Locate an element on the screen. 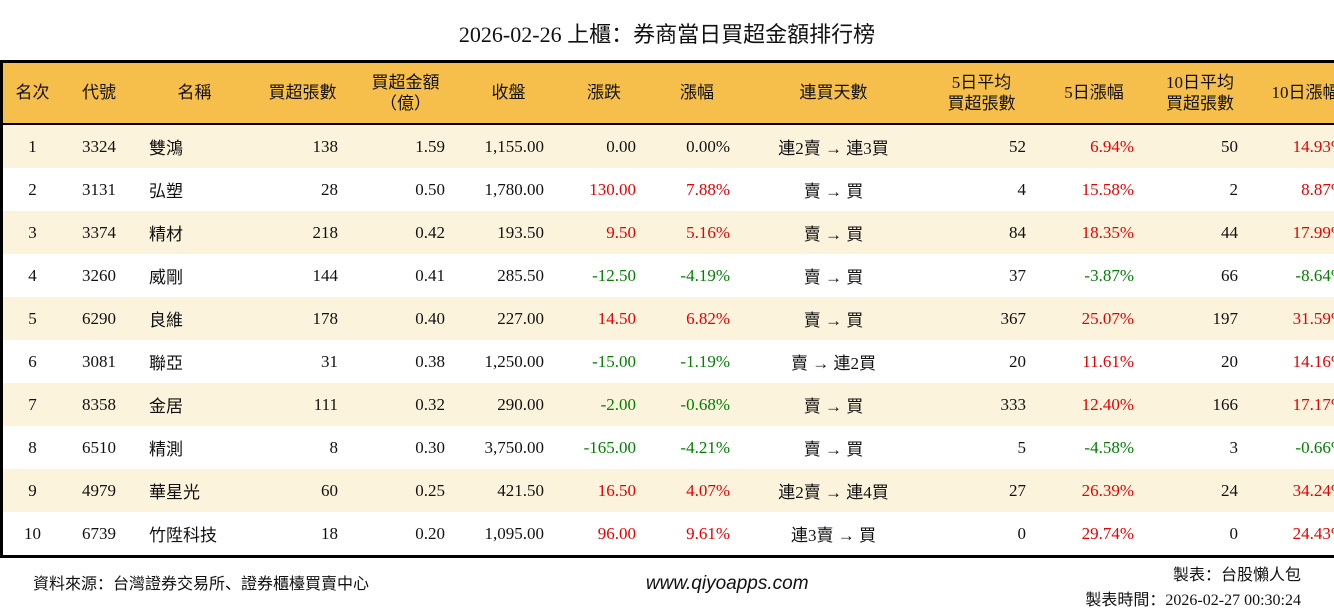 The image size is (1334, 614). cell-name: 聯亞 is located at coordinates (194, 361).